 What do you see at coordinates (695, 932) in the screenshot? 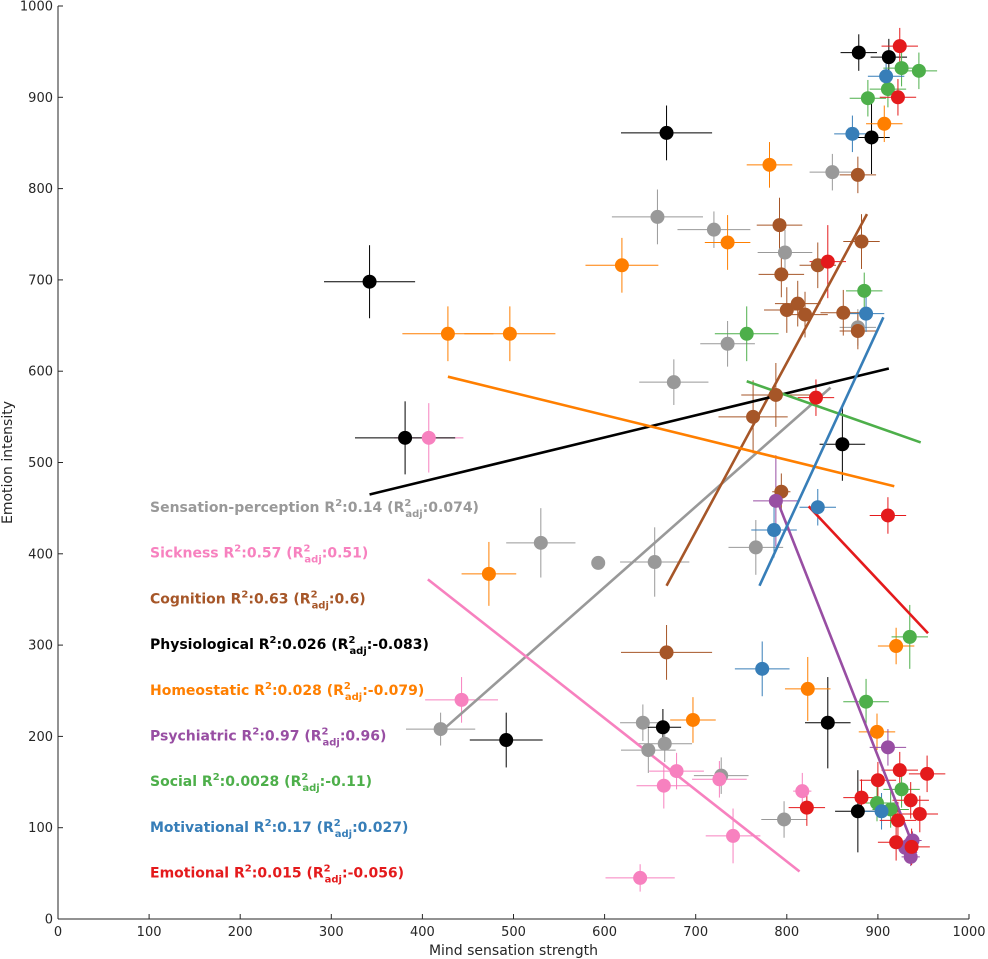
I see `x-tick-label: 700` at bounding box center [695, 932].